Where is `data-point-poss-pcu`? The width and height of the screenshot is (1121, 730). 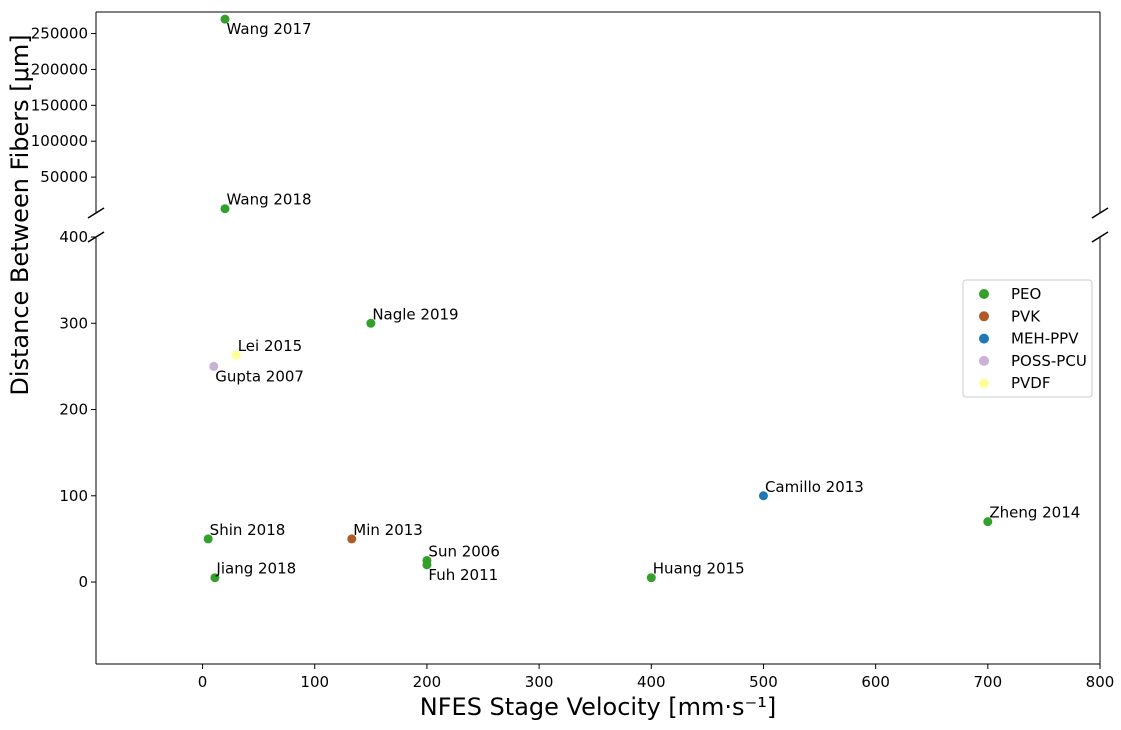 data-point-poss-pcu is located at coordinates (214, 366).